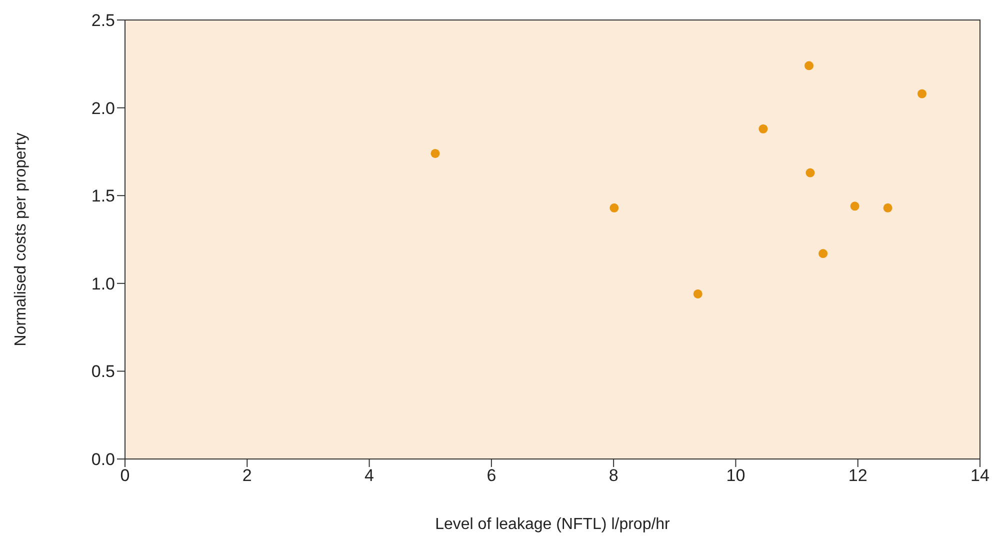 This screenshot has width=994, height=550. I want to click on y-tick-label: 0.0, so click(103, 460).